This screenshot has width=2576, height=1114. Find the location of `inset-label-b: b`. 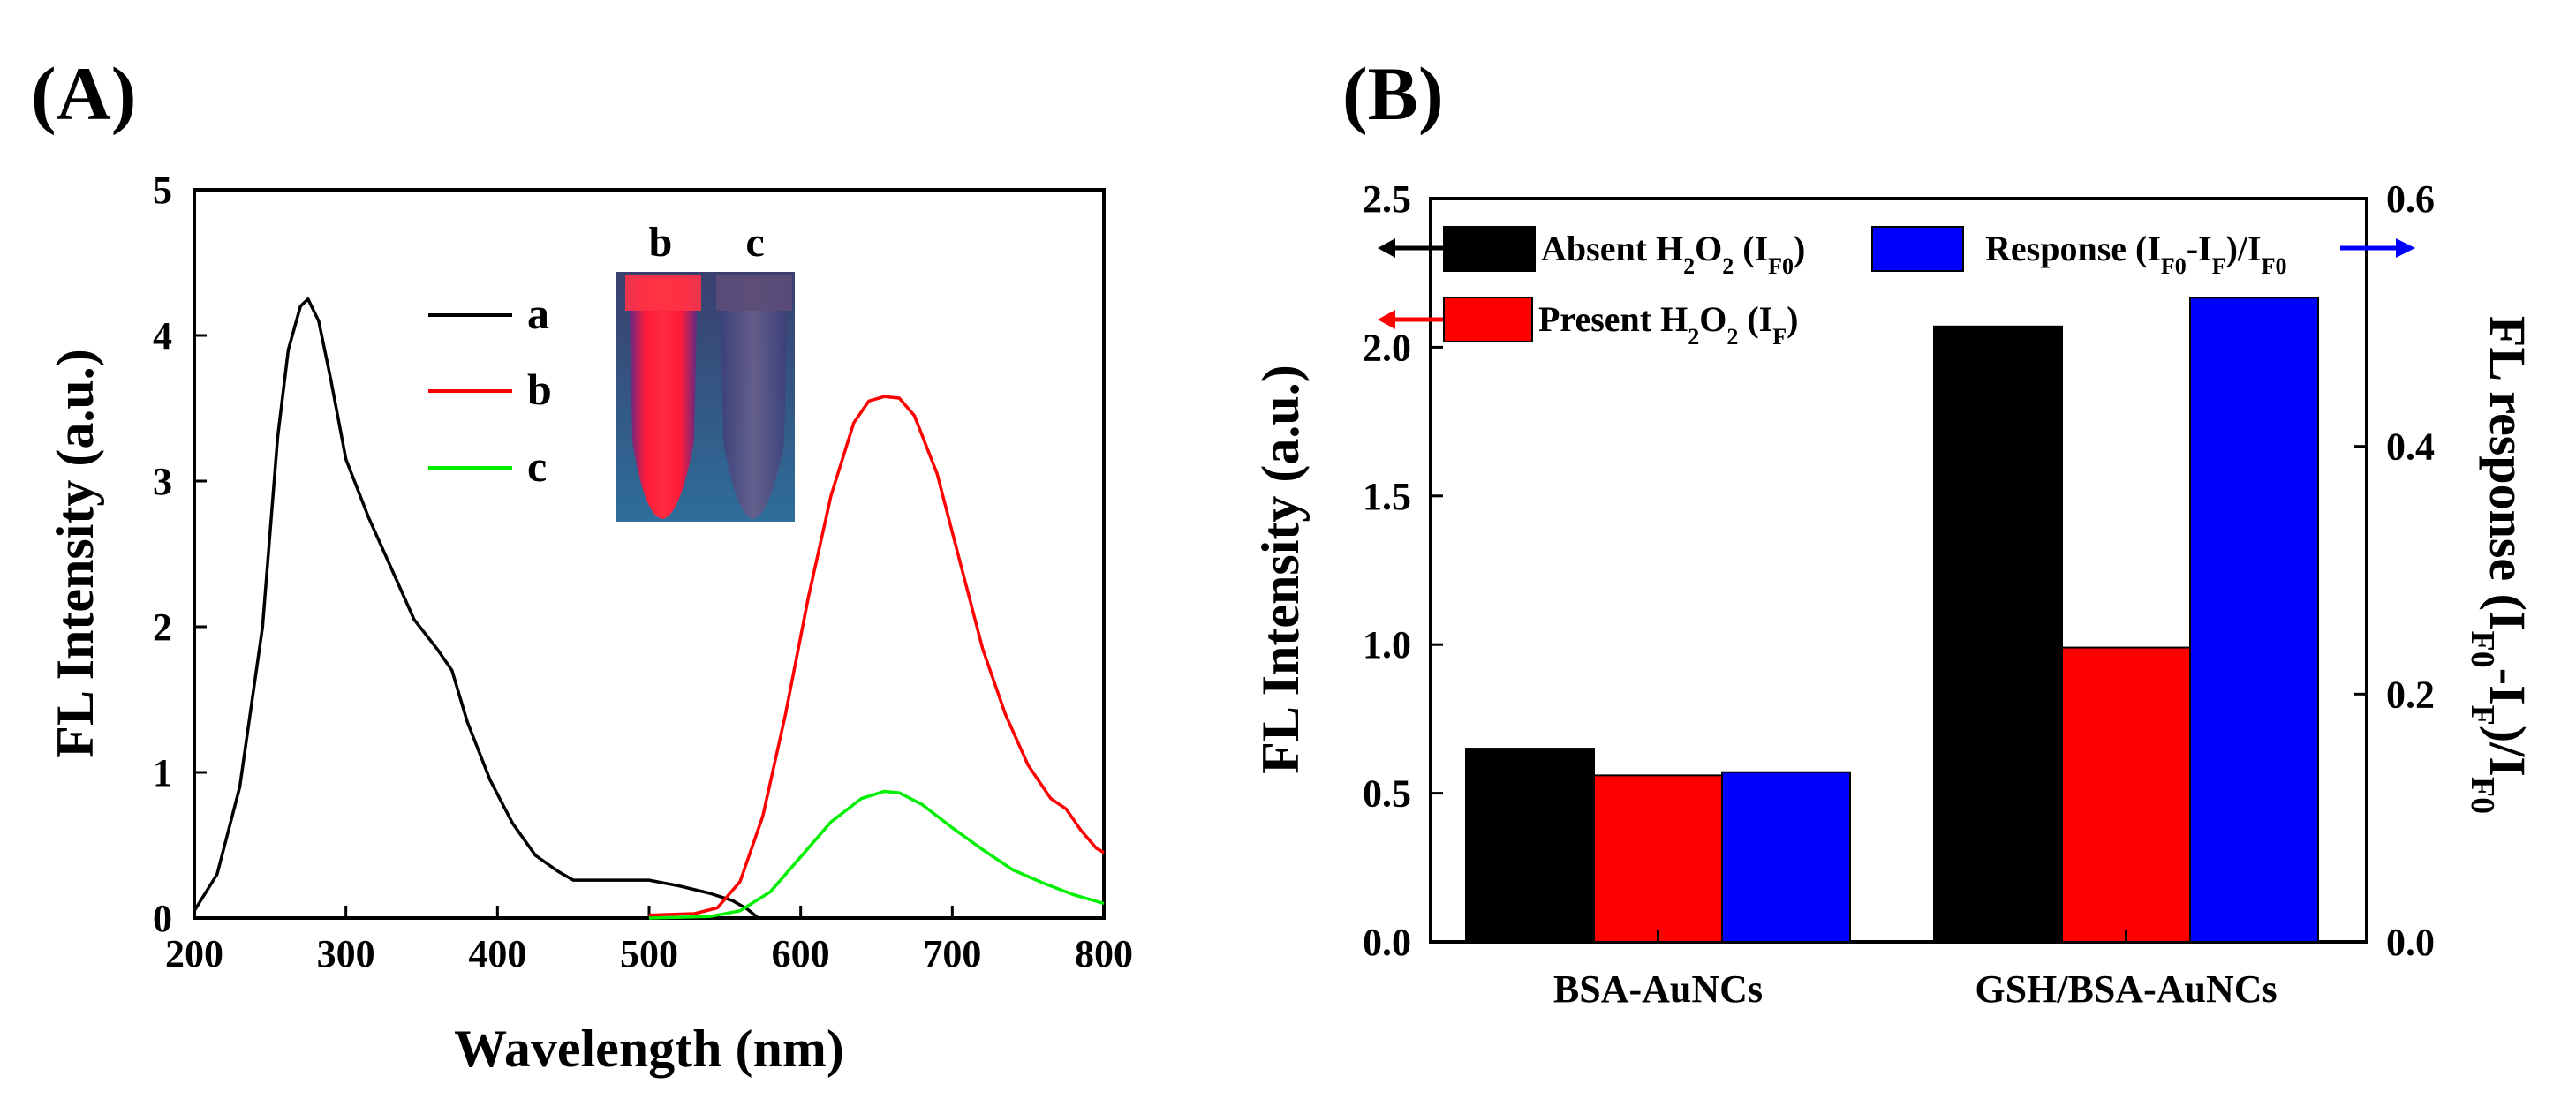

inset-label-b: b is located at coordinates (661, 242).